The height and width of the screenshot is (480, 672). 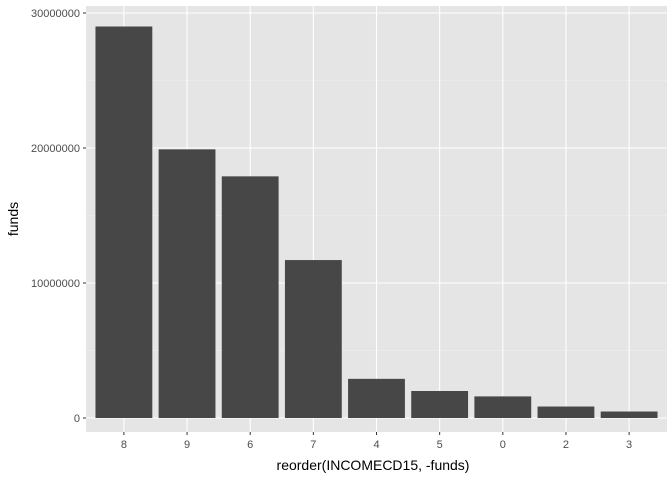 What do you see at coordinates (77, 419) in the screenshot?
I see `y-tick-label: 0` at bounding box center [77, 419].